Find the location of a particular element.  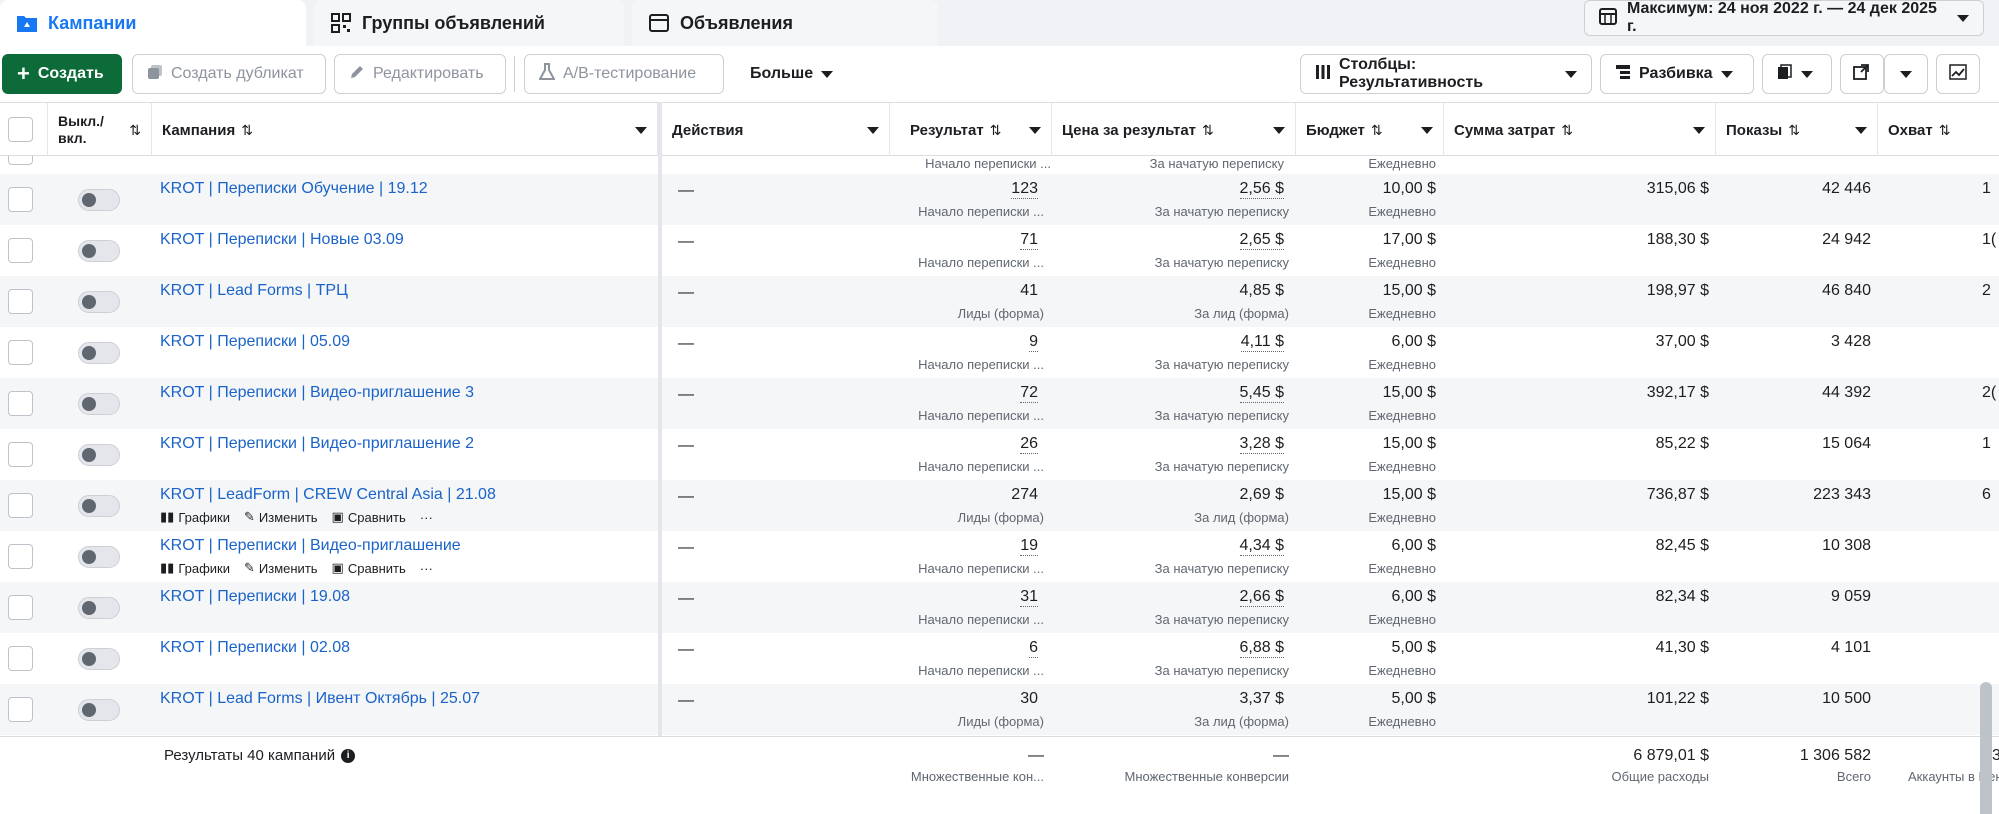

cost-value: 2,65 $ is located at coordinates (1261, 240).